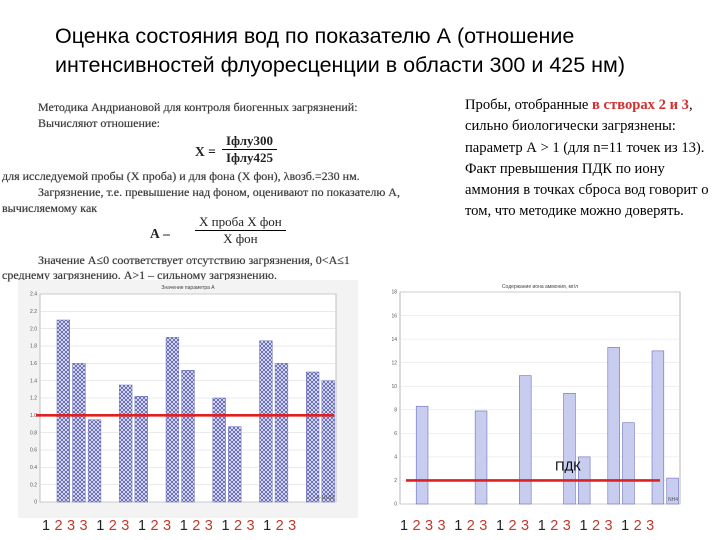  I want to click on chart2-y-tick: 2, so click(395, 481).